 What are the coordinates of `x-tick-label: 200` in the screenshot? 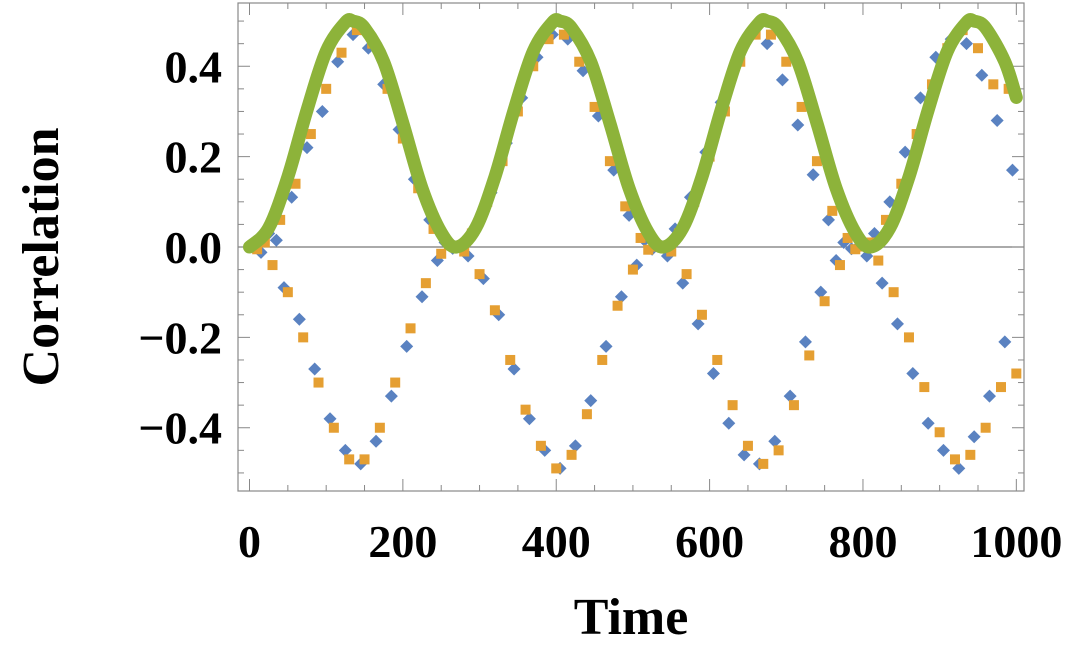 It's located at (402, 541).